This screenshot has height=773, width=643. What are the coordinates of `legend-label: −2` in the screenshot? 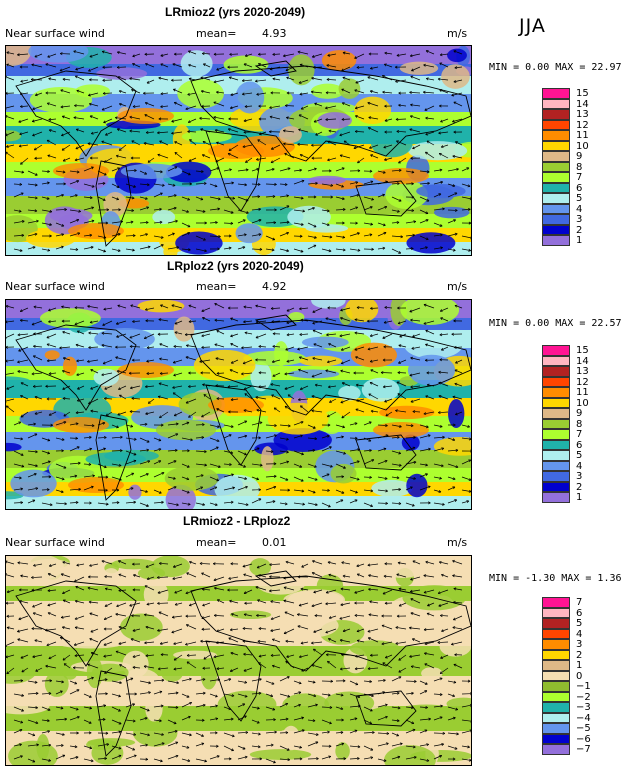 It's located at (583, 697).